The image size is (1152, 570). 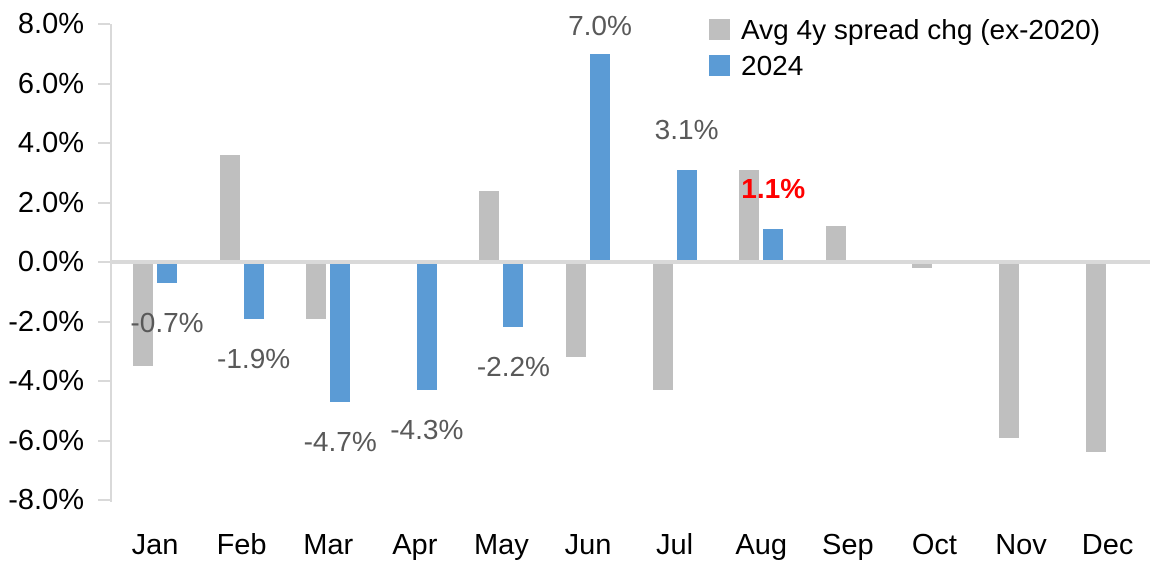 I want to click on x-axis-label-jan: Jan, so click(x=155, y=545).